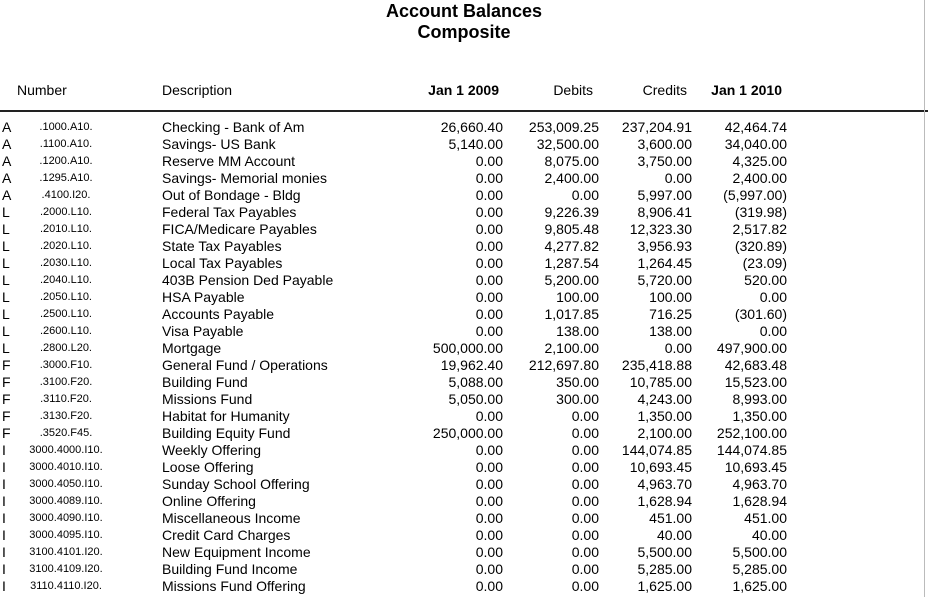 The height and width of the screenshot is (597, 928). What do you see at coordinates (924, 298) in the screenshot?
I see `page-edge` at bounding box center [924, 298].